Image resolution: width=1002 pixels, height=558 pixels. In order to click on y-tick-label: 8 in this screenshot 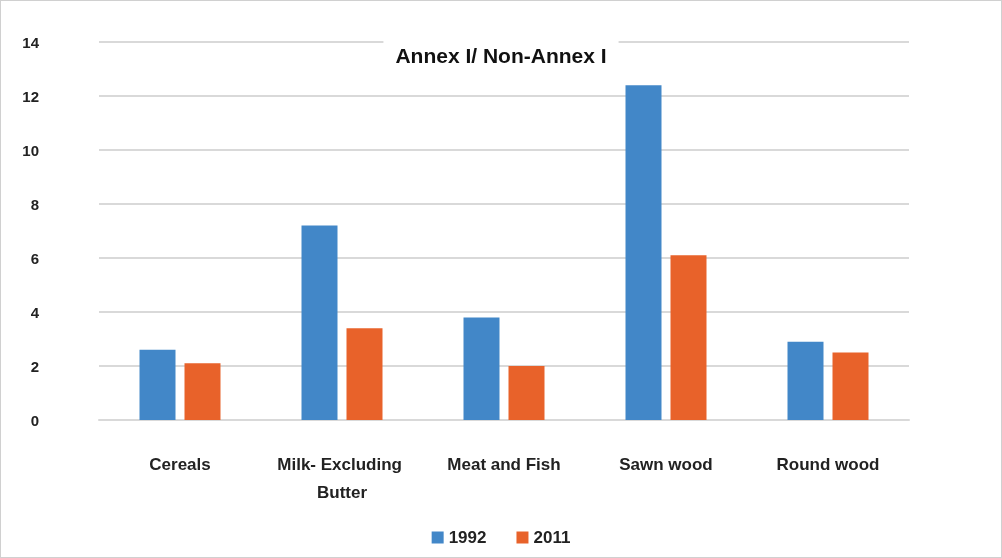, I will do `click(34, 204)`.